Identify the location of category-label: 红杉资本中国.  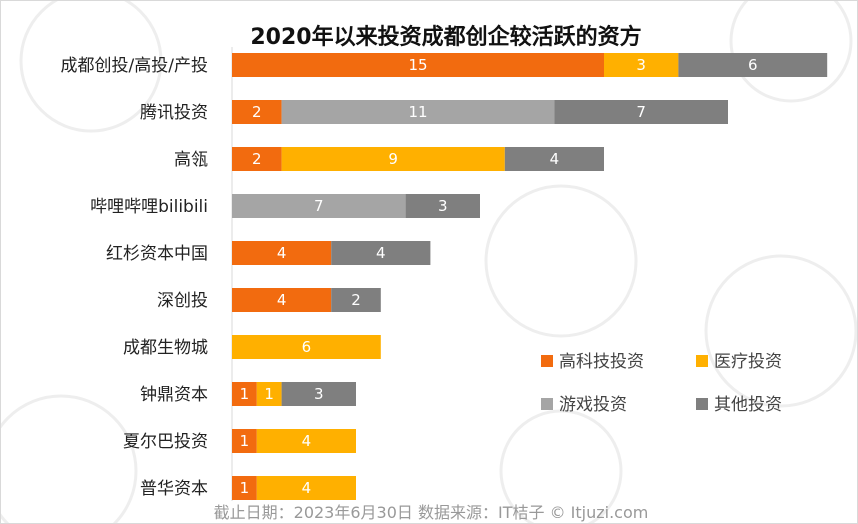
(157, 254).